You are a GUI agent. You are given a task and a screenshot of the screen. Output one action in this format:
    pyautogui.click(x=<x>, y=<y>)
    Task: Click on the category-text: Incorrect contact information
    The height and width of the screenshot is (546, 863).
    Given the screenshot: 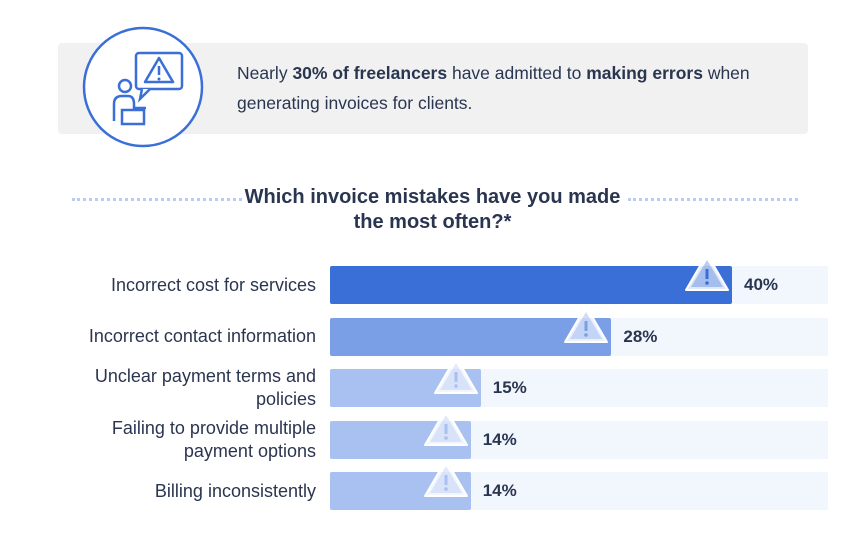 What is the action you would take?
    pyautogui.click(x=202, y=336)
    